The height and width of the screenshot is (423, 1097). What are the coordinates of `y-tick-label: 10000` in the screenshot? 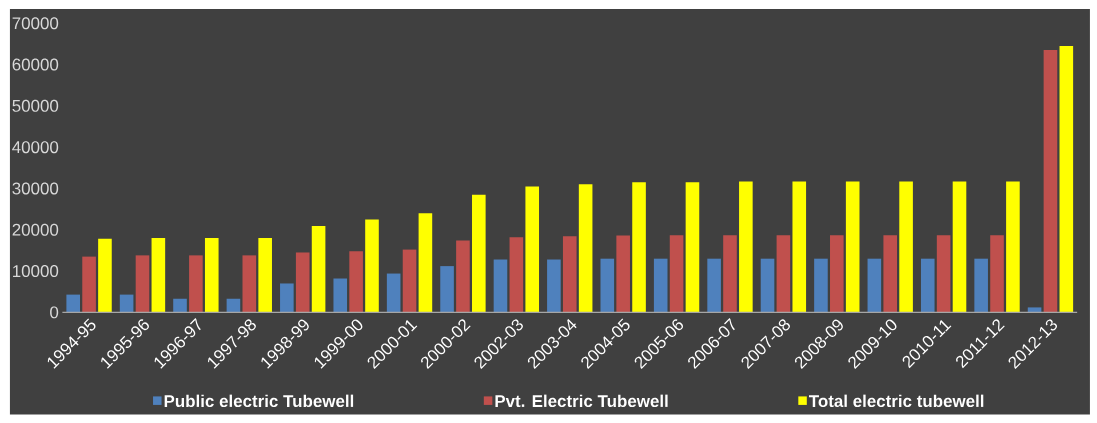 It's located at (36, 271).